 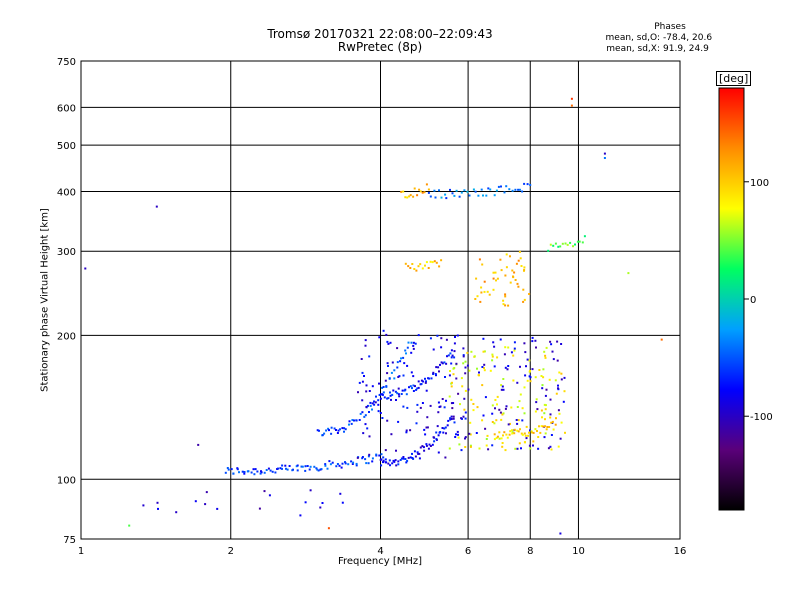 I want to click on x-tick-label: 1, so click(x=81, y=551).